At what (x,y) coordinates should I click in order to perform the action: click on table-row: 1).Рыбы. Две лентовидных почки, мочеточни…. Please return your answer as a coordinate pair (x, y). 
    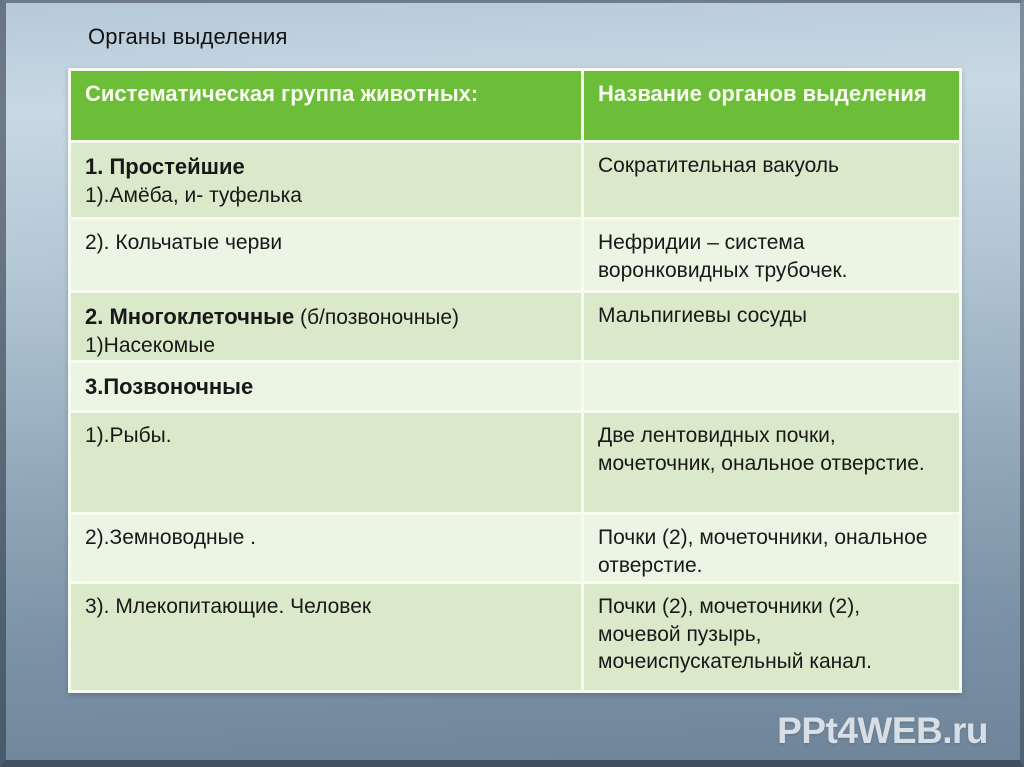
    Looking at the image, I should click on (515, 464).